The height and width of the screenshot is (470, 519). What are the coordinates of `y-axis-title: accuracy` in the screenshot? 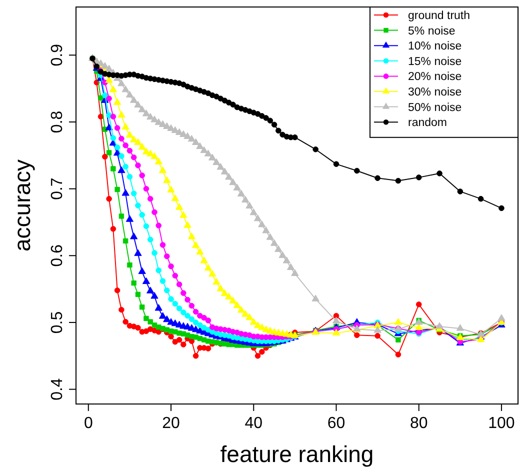 It's located at (22, 205).